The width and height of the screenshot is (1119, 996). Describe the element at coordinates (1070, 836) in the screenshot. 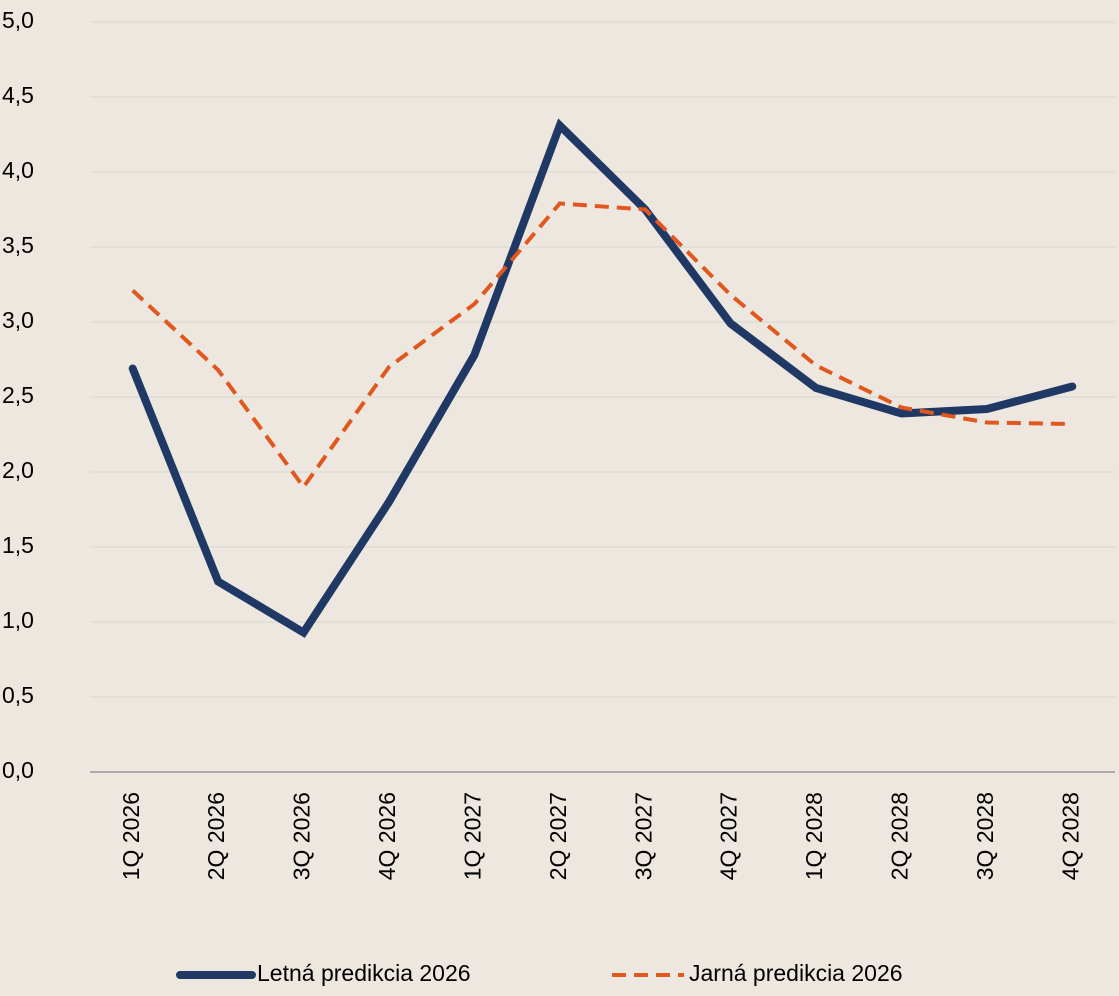

I see `x-tick-label: 4Q 2028` at that location.